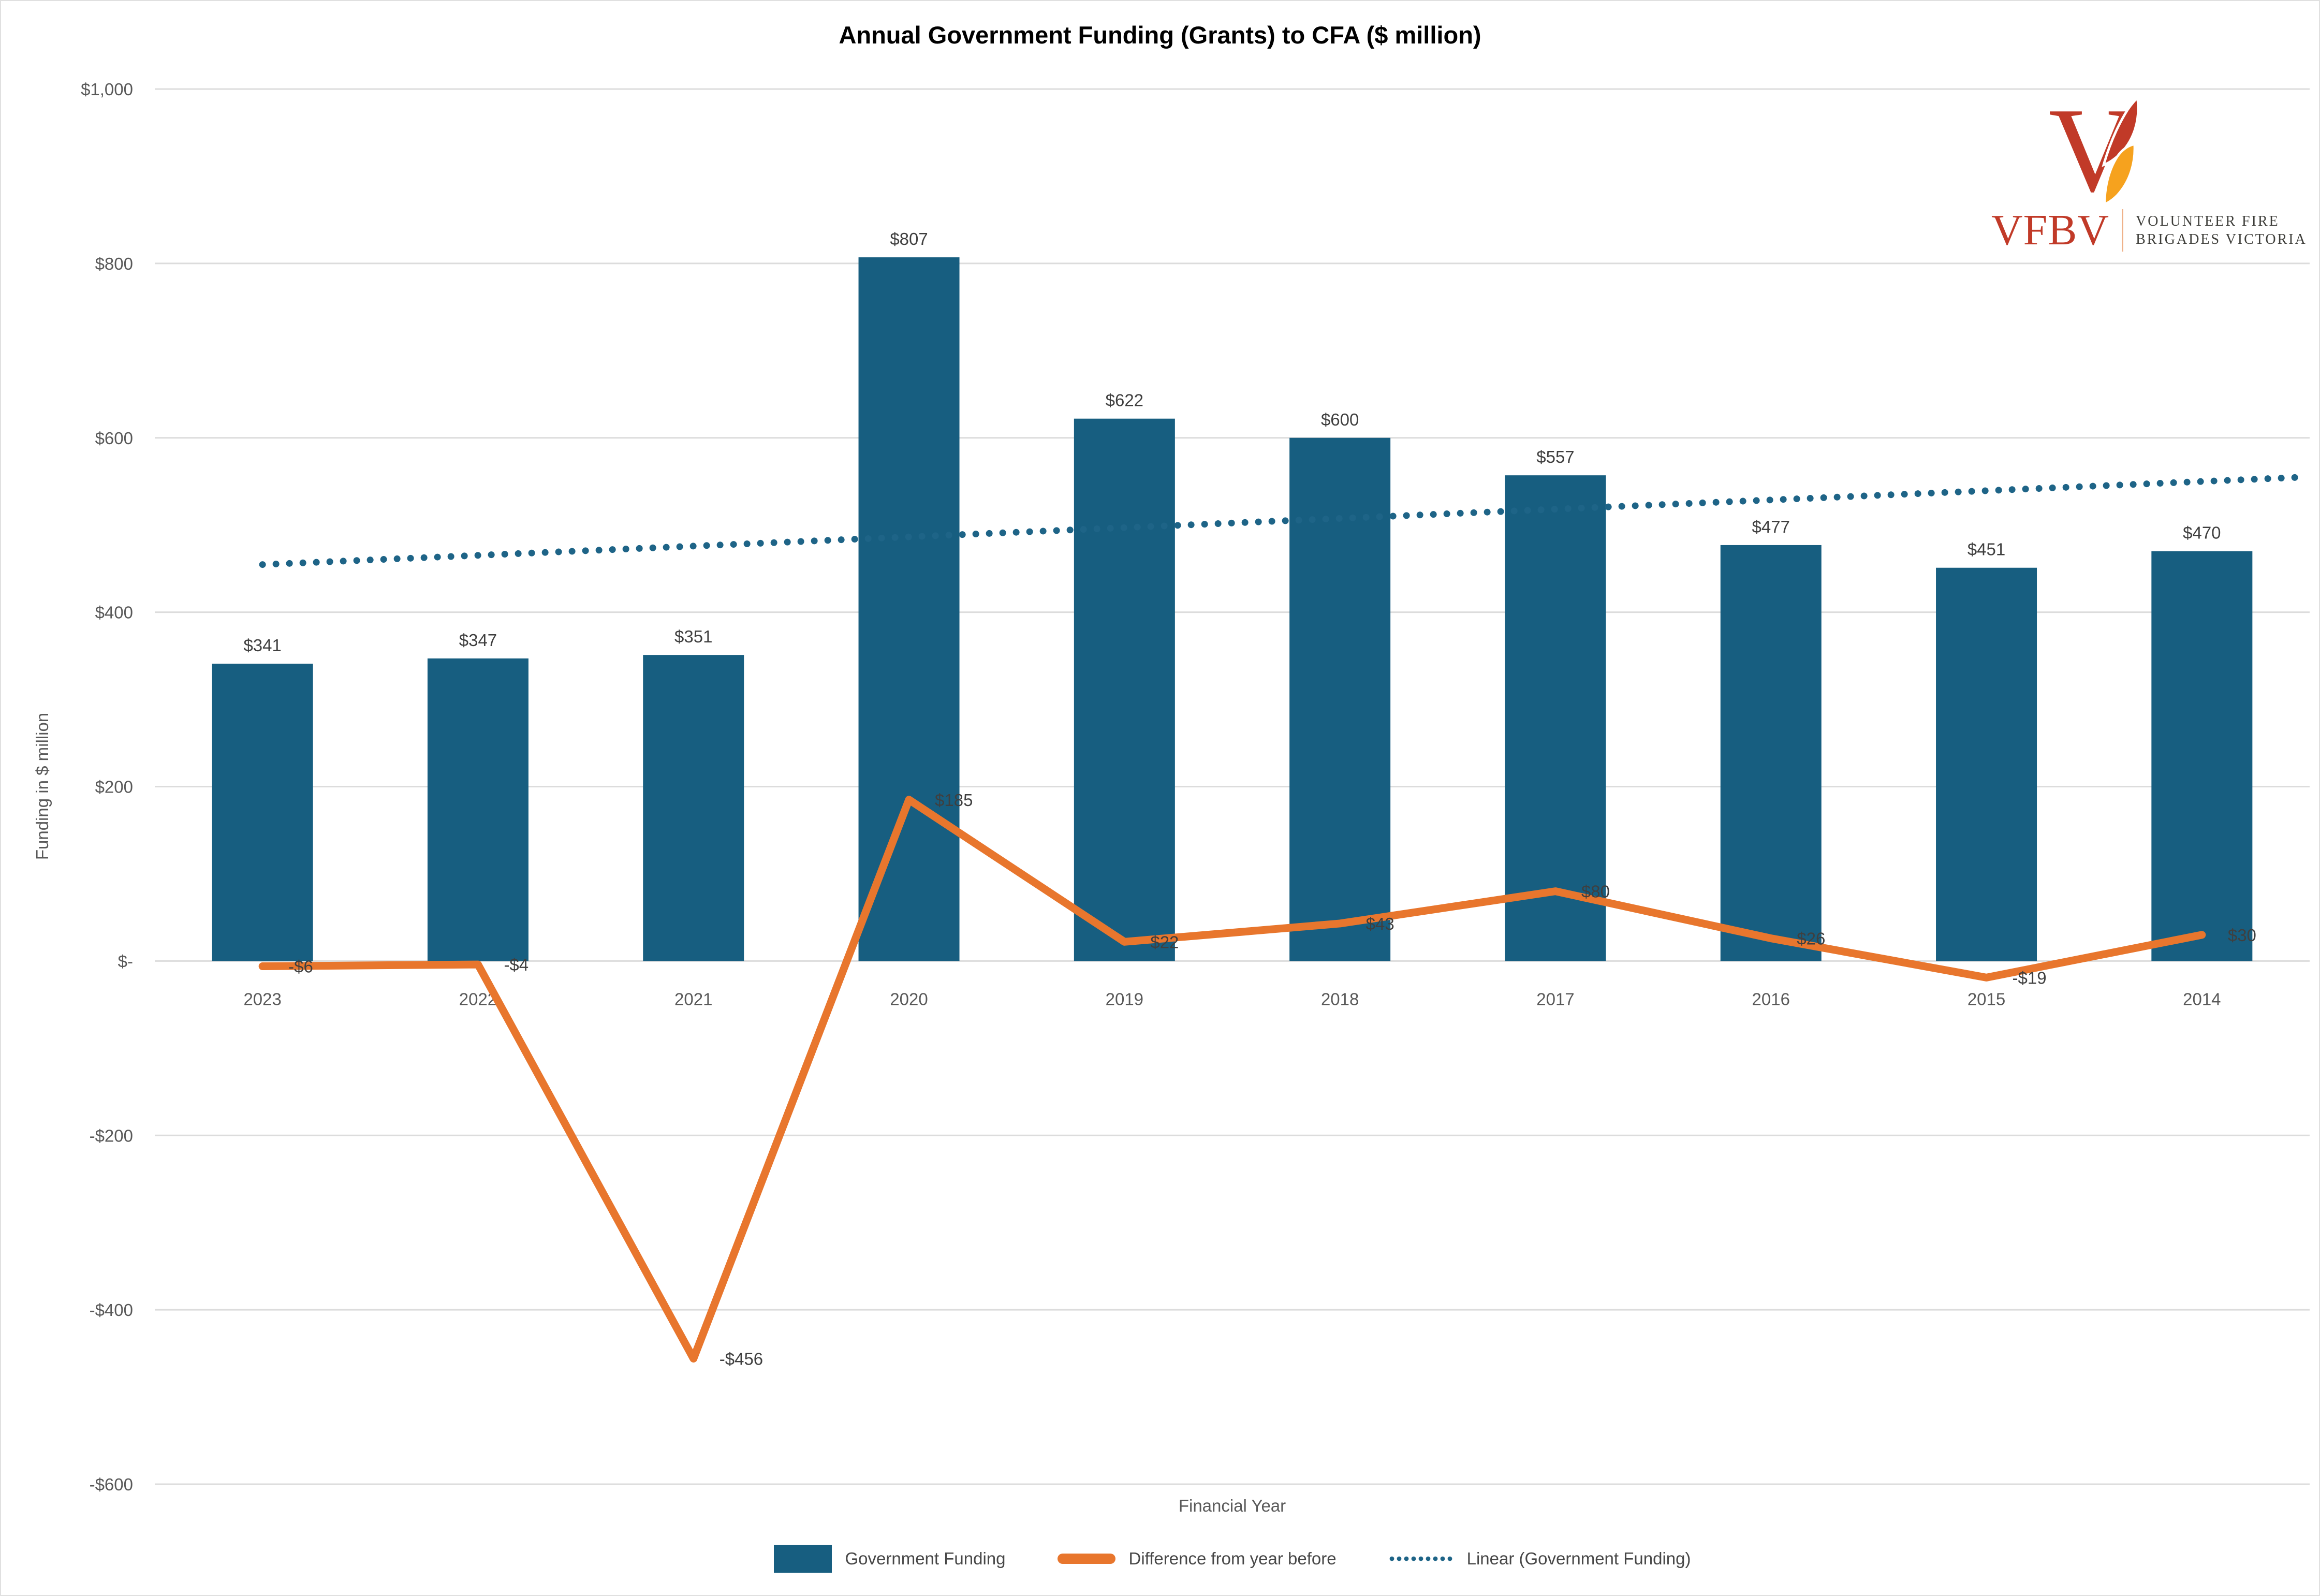 The height and width of the screenshot is (1596, 2320). I want to click on bar-value-label: $622, so click(1125, 400).